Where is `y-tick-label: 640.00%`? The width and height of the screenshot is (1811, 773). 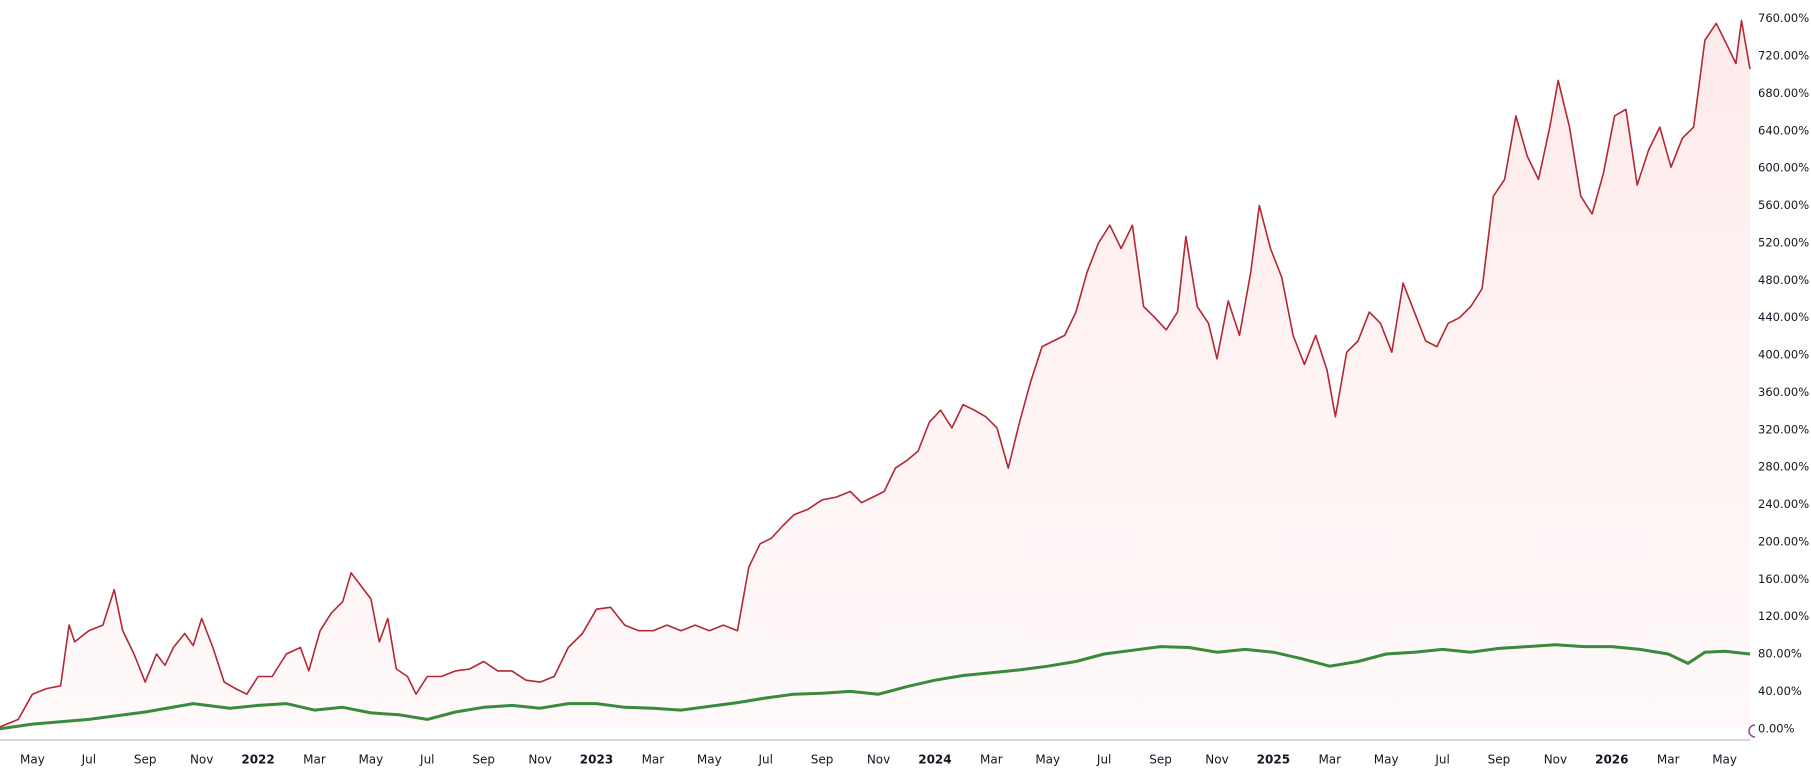 y-tick-label: 640.00% is located at coordinates (1783, 130).